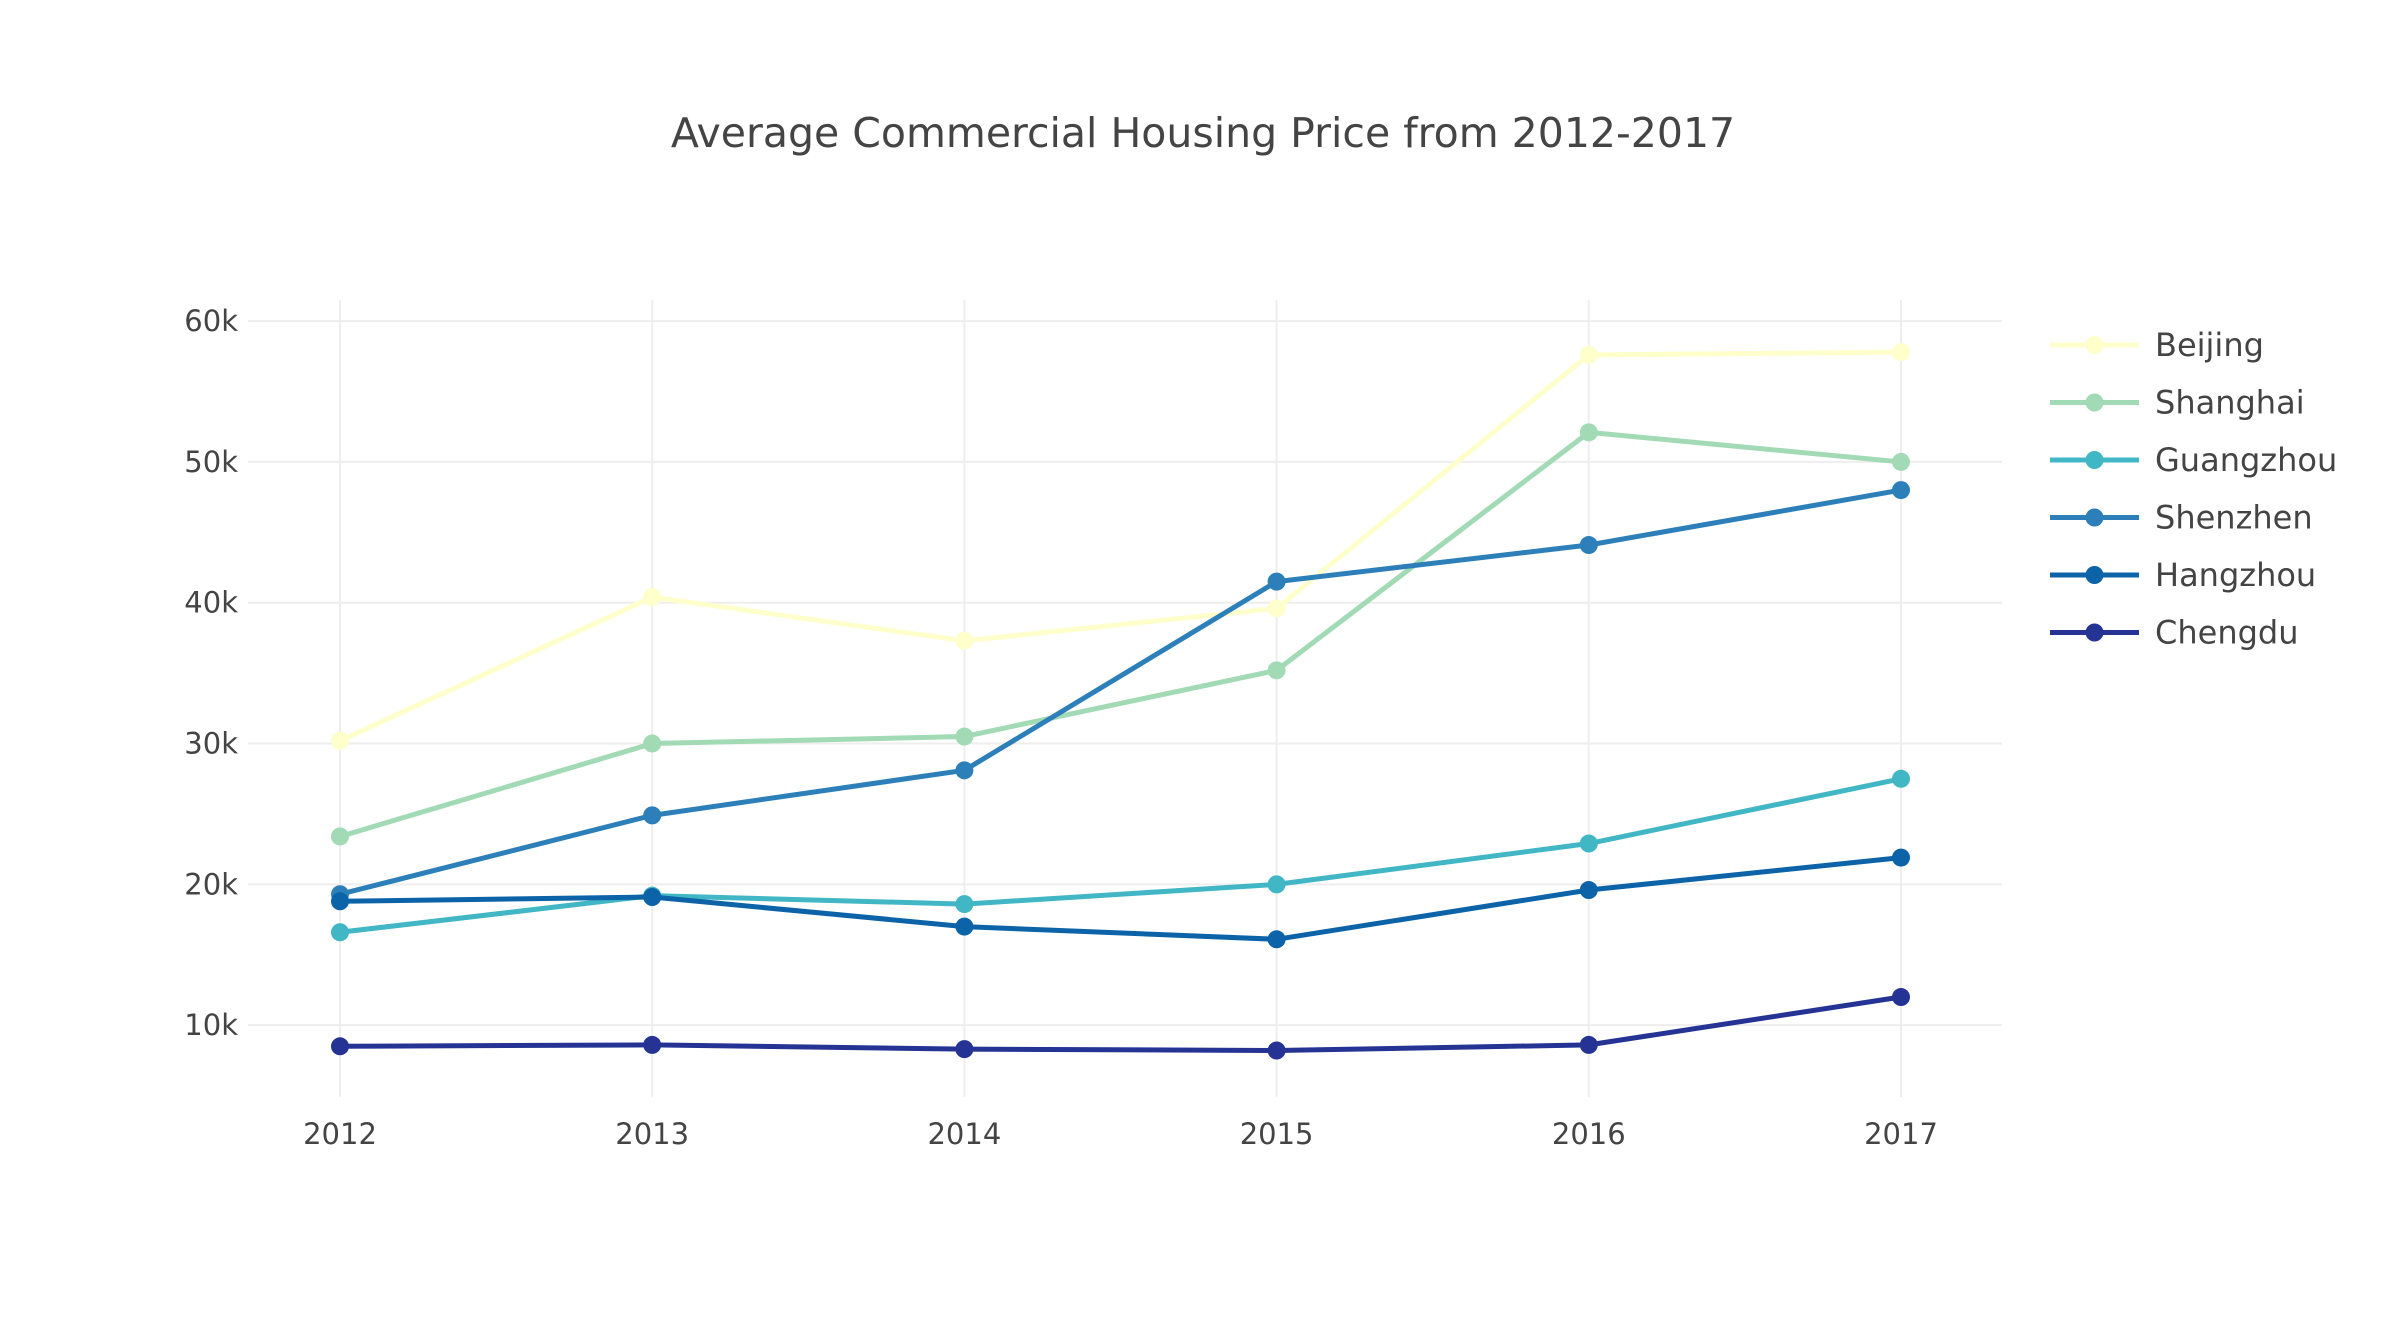 The width and height of the screenshot is (2391, 1342). I want to click on legend-item: Guangzhou, so click(2193, 460).